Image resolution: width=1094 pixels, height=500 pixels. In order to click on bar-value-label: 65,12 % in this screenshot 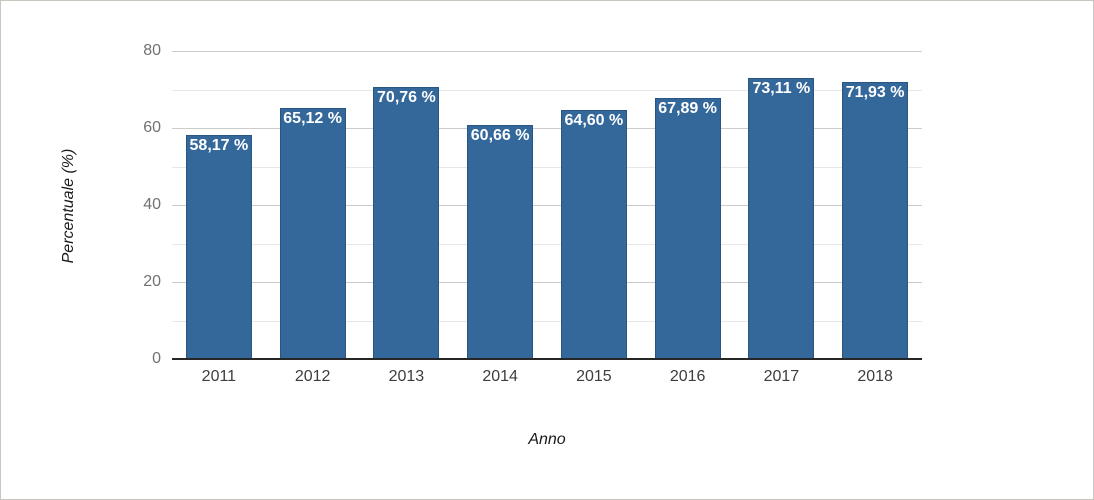, I will do `click(312, 119)`.